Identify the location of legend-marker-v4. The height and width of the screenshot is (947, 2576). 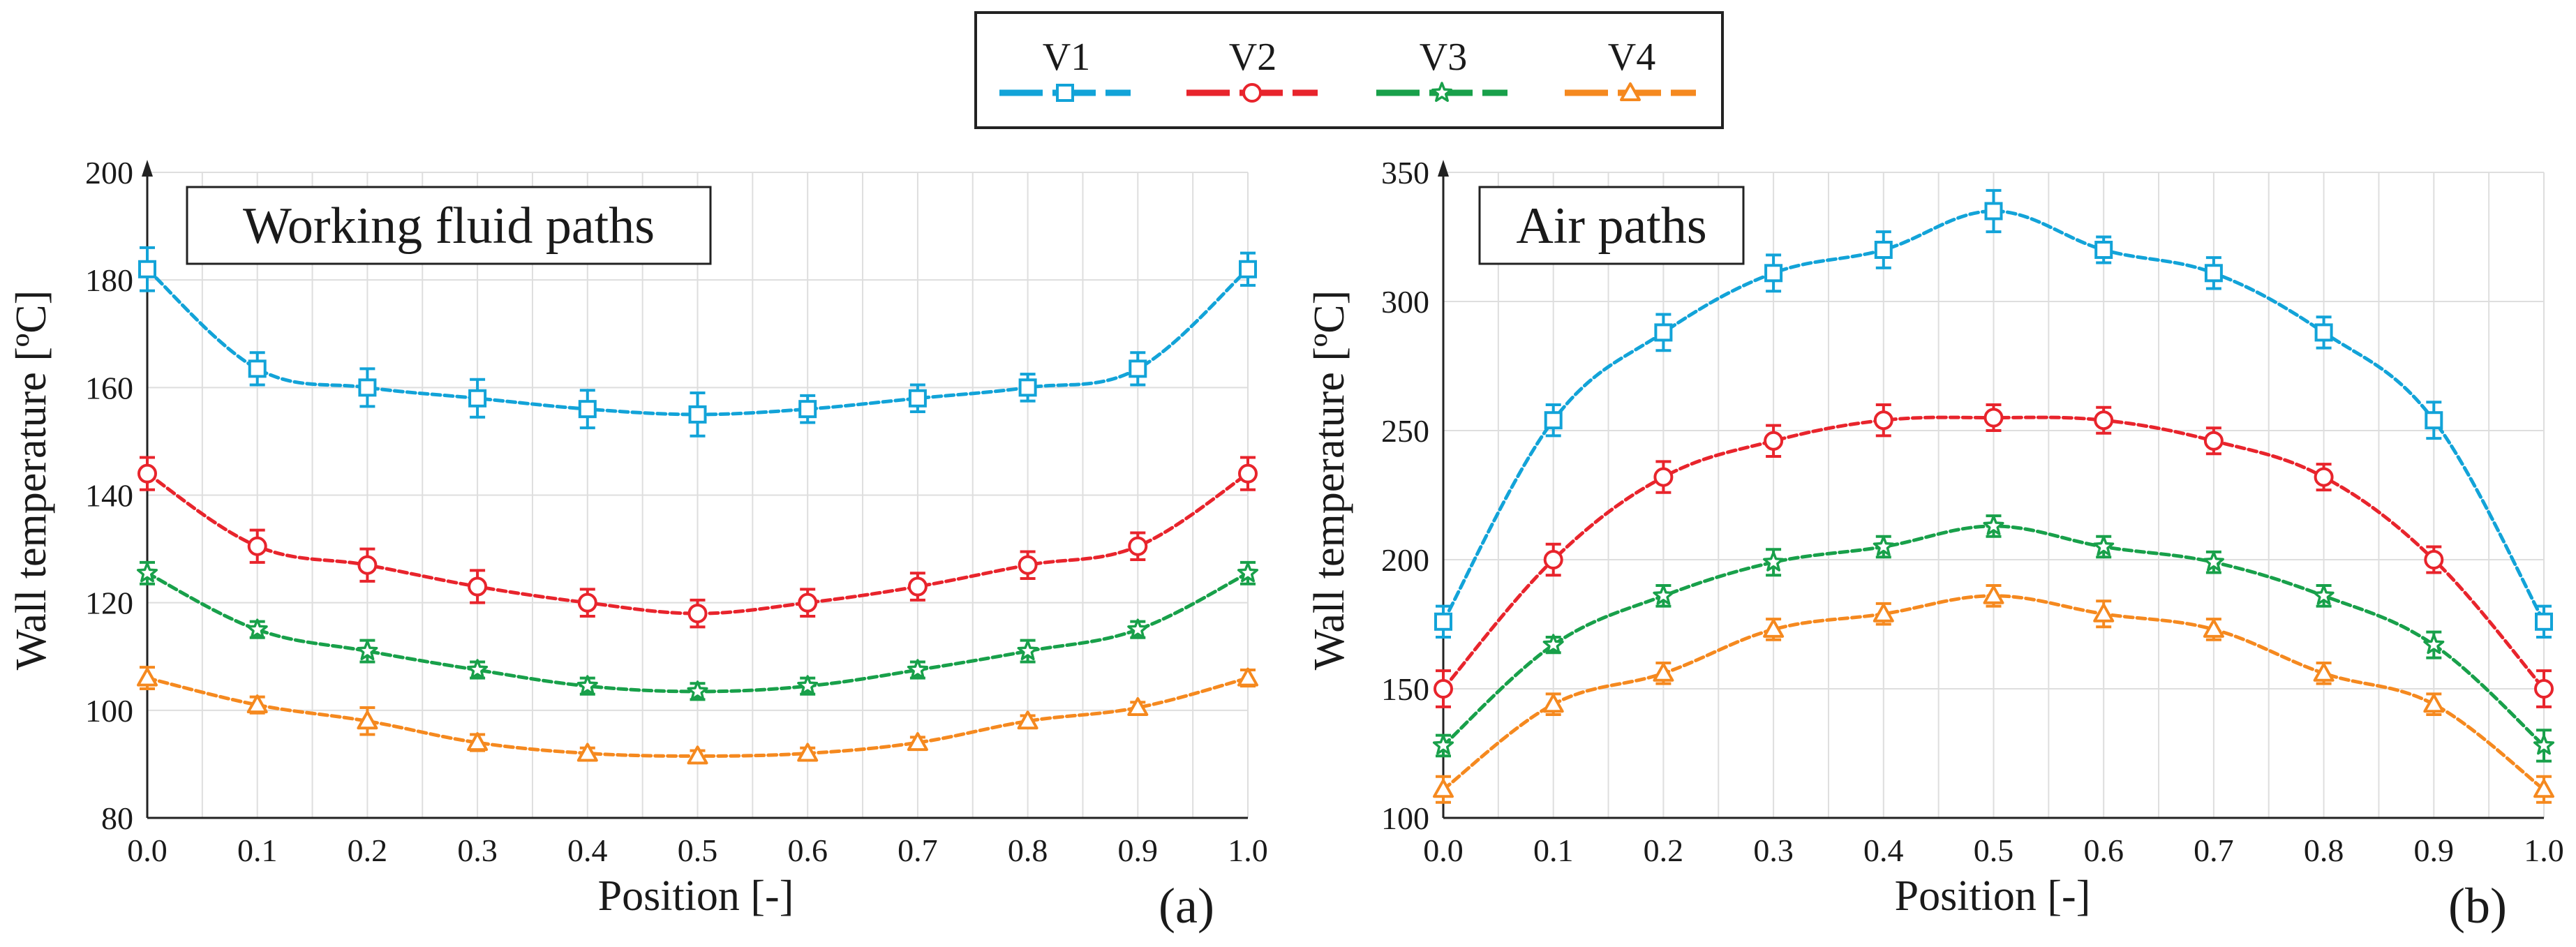
(1631, 91).